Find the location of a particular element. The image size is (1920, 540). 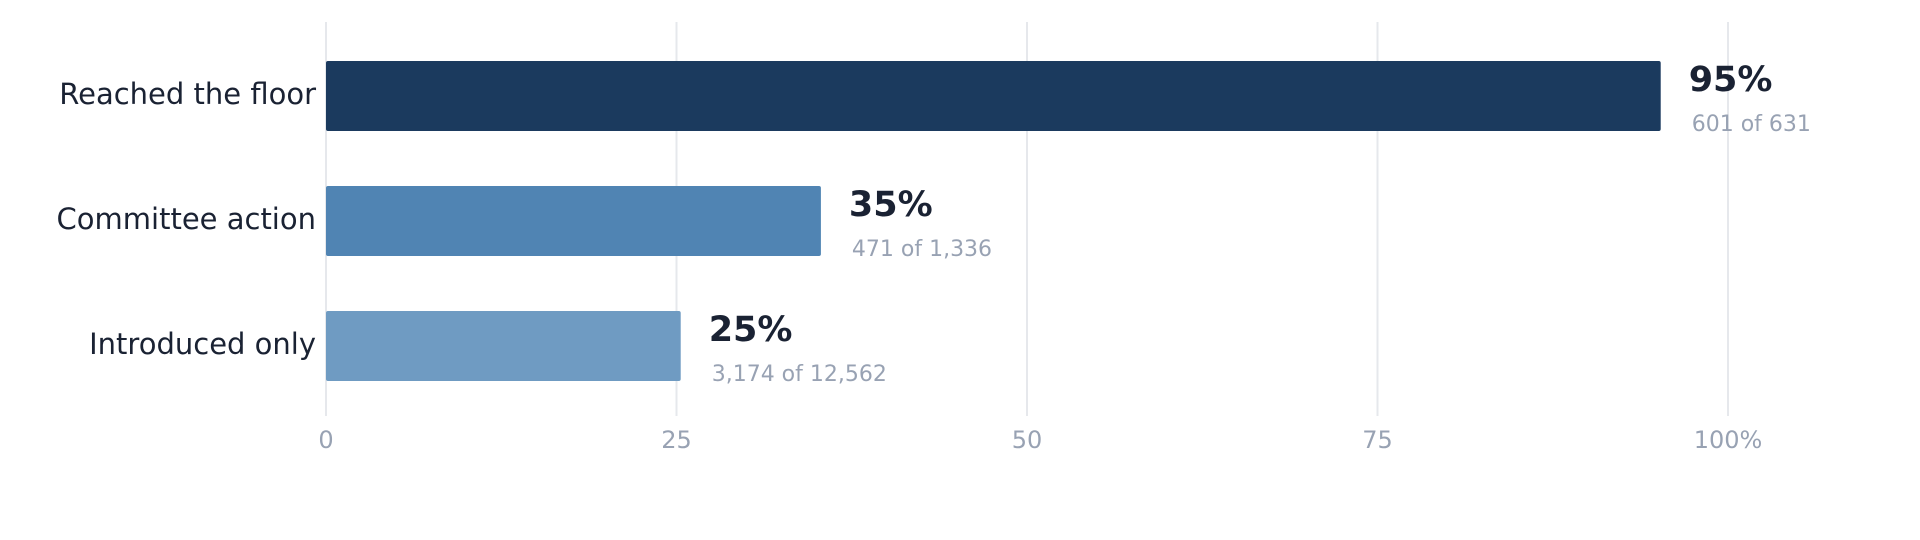

value-label: 35% is located at coordinates (891, 205).